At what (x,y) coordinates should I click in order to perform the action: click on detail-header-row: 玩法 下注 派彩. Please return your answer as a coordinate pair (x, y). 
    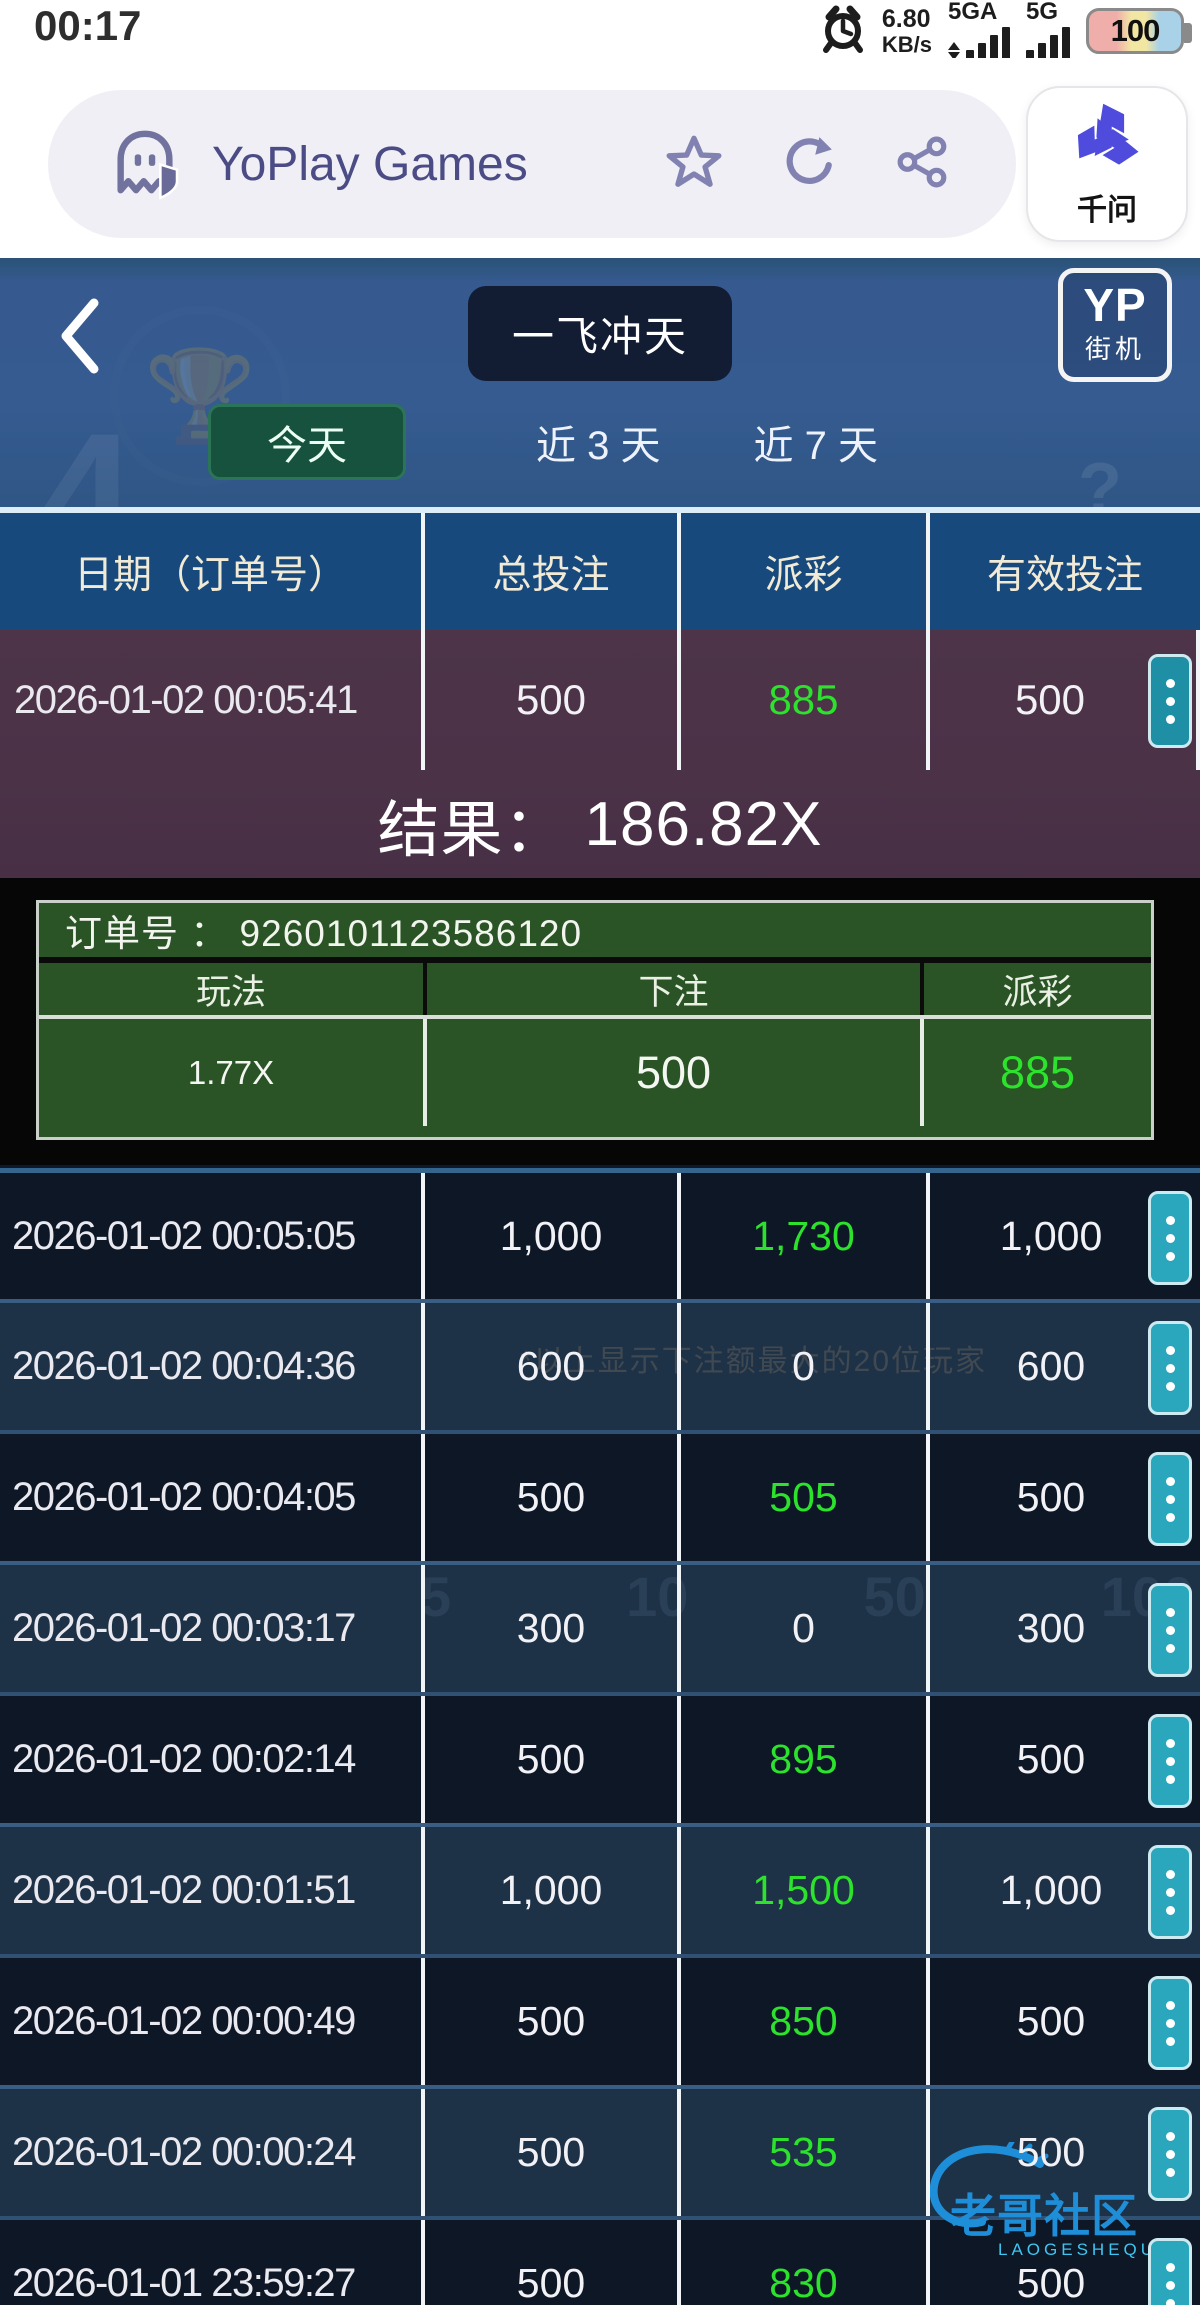
    Looking at the image, I should click on (595, 991).